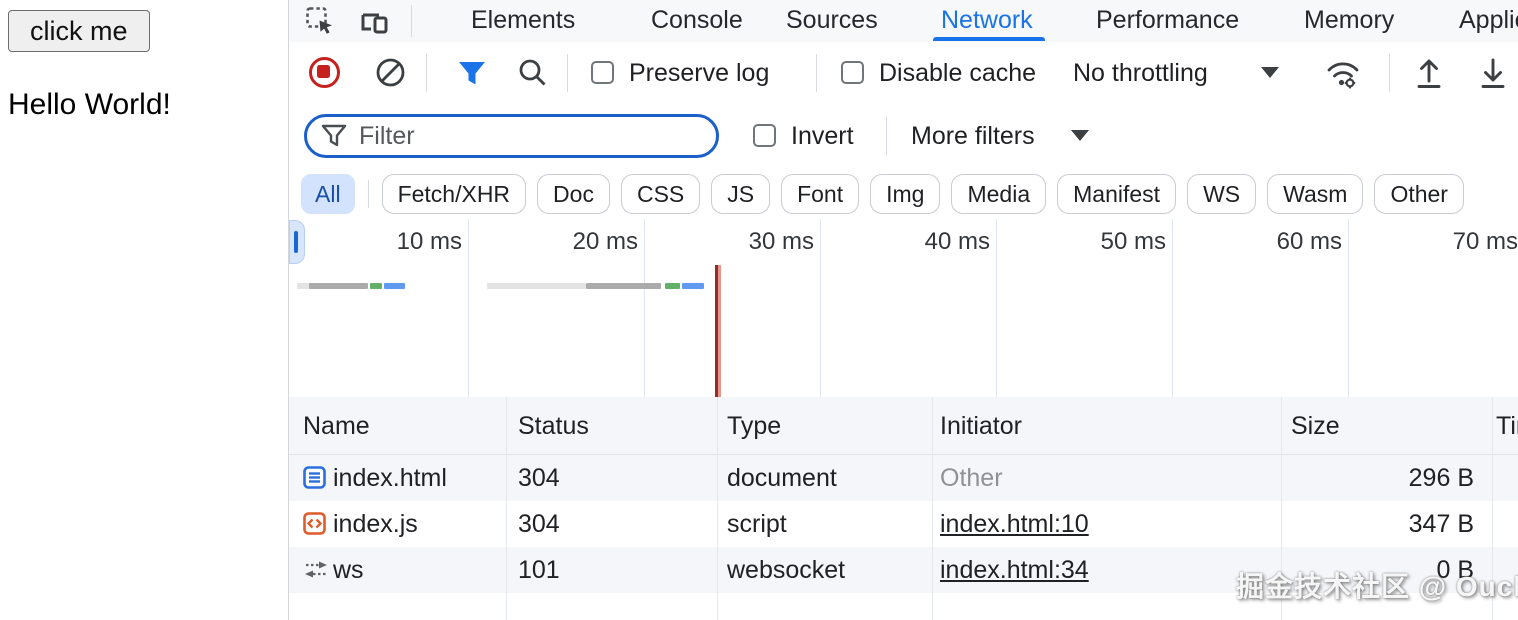 Image resolution: width=1518 pixels, height=620 pixels. I want to click on tab-sources: Sources, so click(832, 20).